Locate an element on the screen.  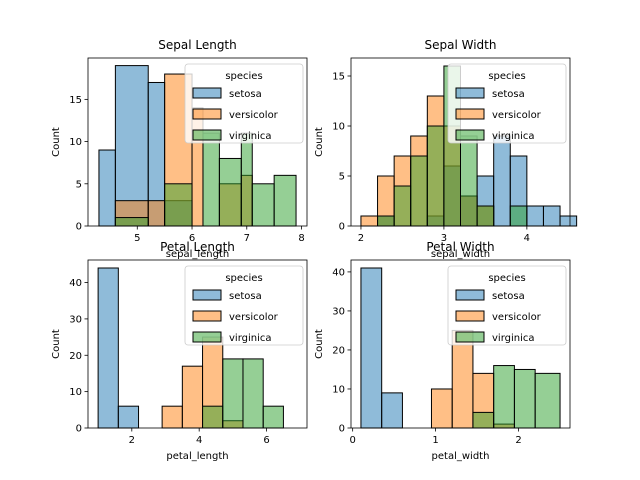
x-tick-label: 5 is located at coordinates (137, 238).